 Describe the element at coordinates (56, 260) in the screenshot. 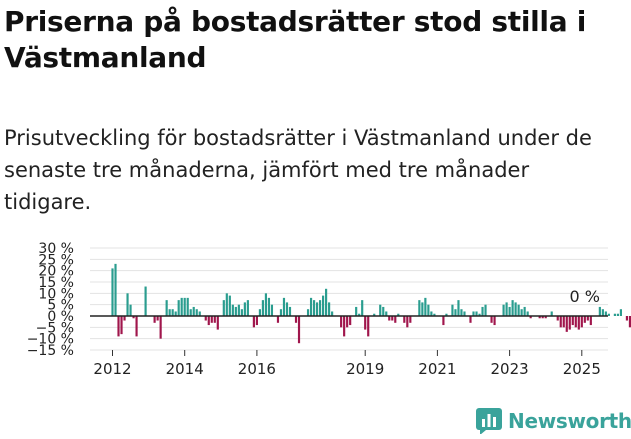

I see `y-tick-label: 25 %` at that location.